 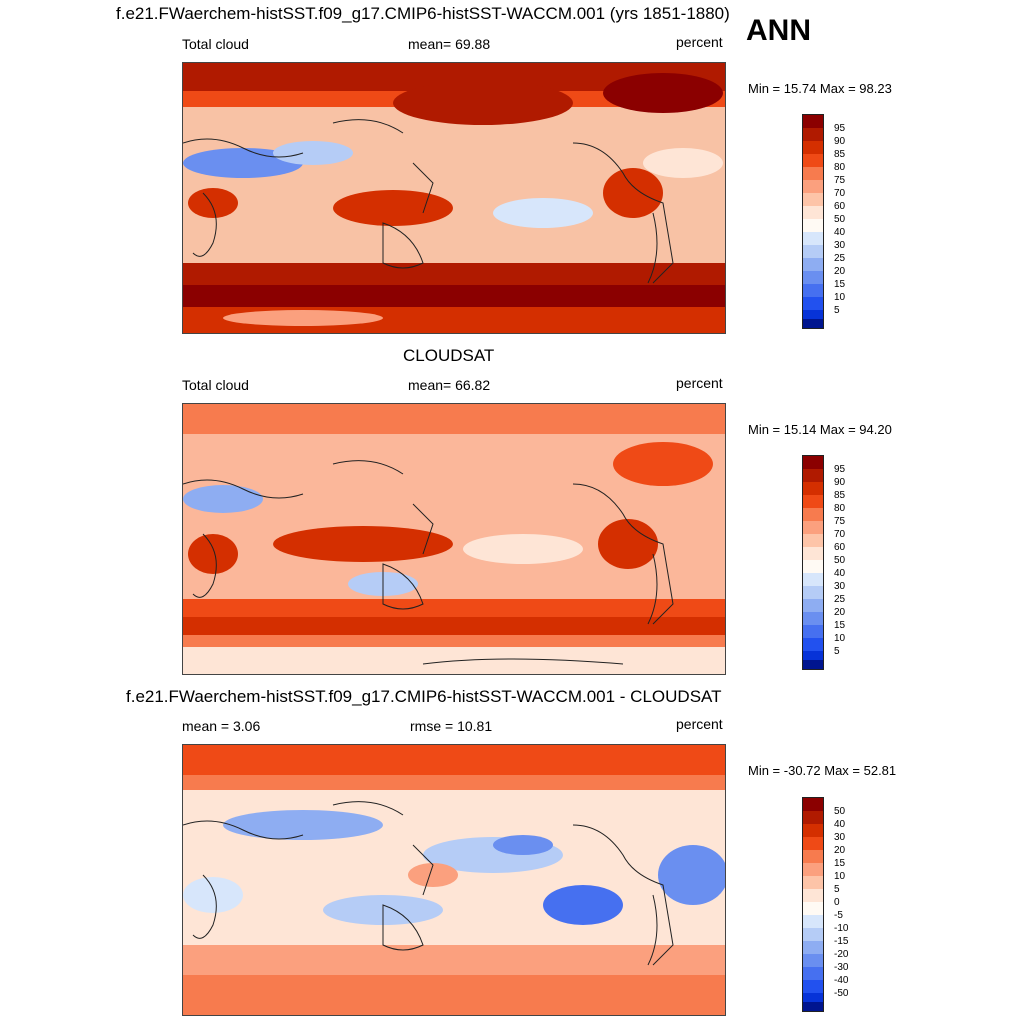 I want to click on panel1-map, so click(x=454, y=198).